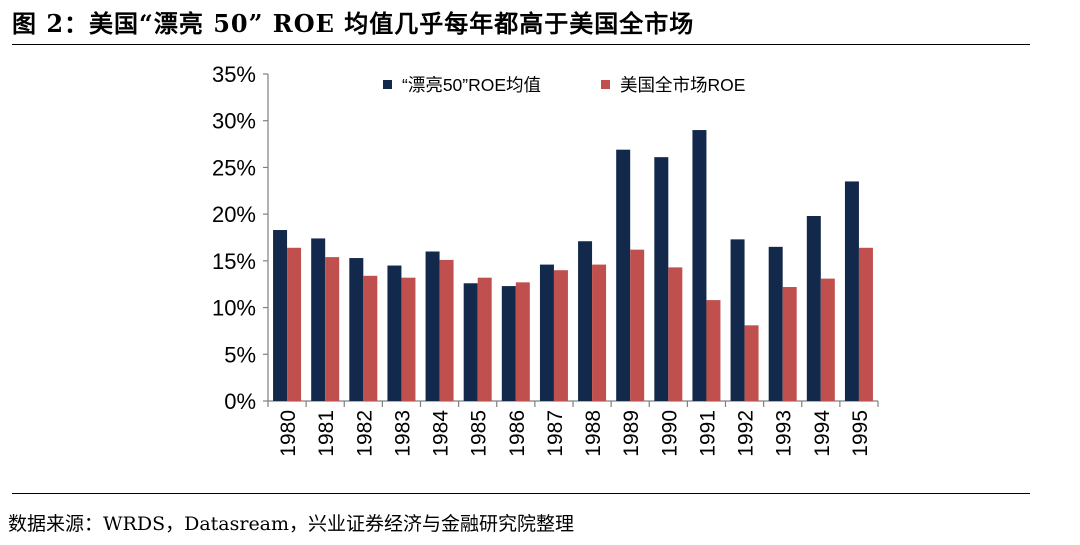 This screenshot has width=1080, height=545. Describe the element at coordinates (521, 493) in the screenshot. I see `bottom-divider` at that location.